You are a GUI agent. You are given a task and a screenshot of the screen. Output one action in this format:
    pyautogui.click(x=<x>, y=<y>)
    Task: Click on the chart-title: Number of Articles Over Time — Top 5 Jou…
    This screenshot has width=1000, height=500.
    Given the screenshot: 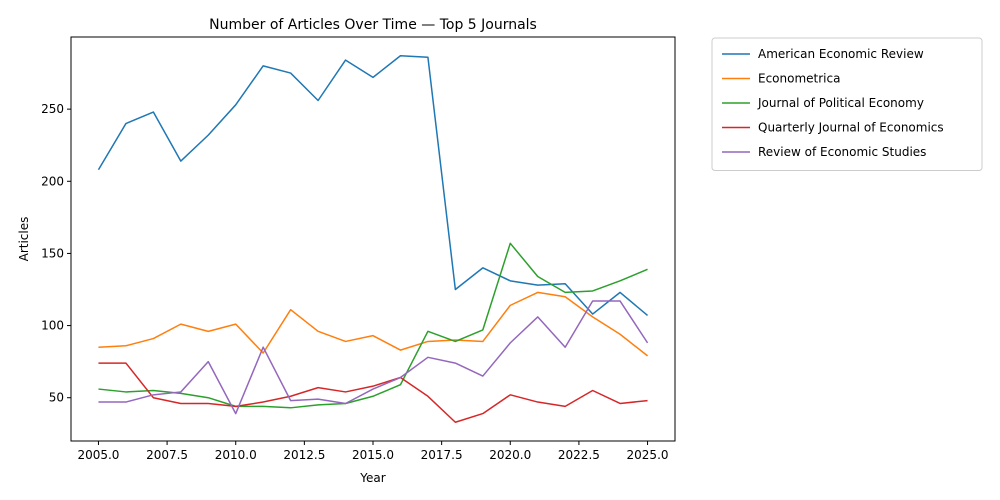 What is the action you would take?
    pyautogui.click(x=373, y=25)
    